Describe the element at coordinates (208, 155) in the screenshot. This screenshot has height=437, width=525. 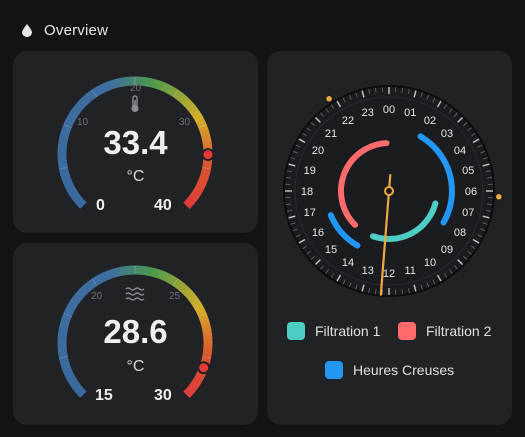
I see `gauge-value-marker` at that location.